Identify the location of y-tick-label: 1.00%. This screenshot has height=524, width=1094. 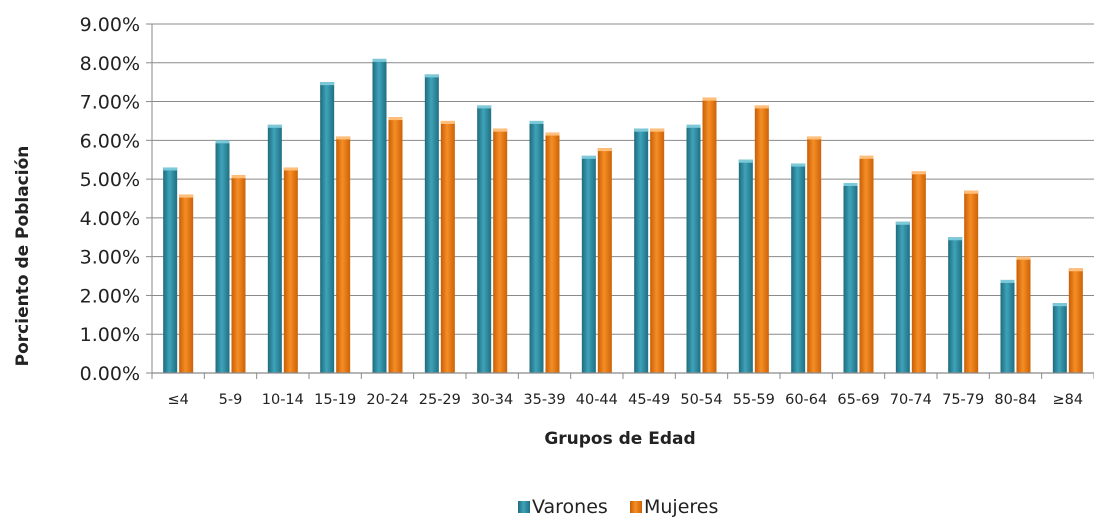
(110, 335).